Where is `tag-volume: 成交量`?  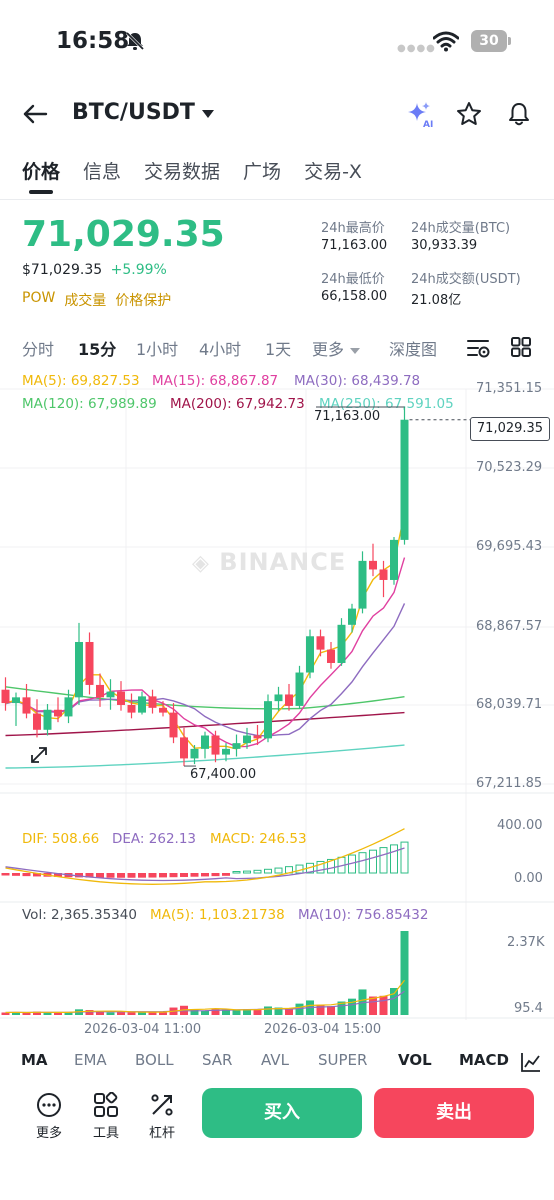 tag-volume: 成交量 is located at coordinates (85, 301).